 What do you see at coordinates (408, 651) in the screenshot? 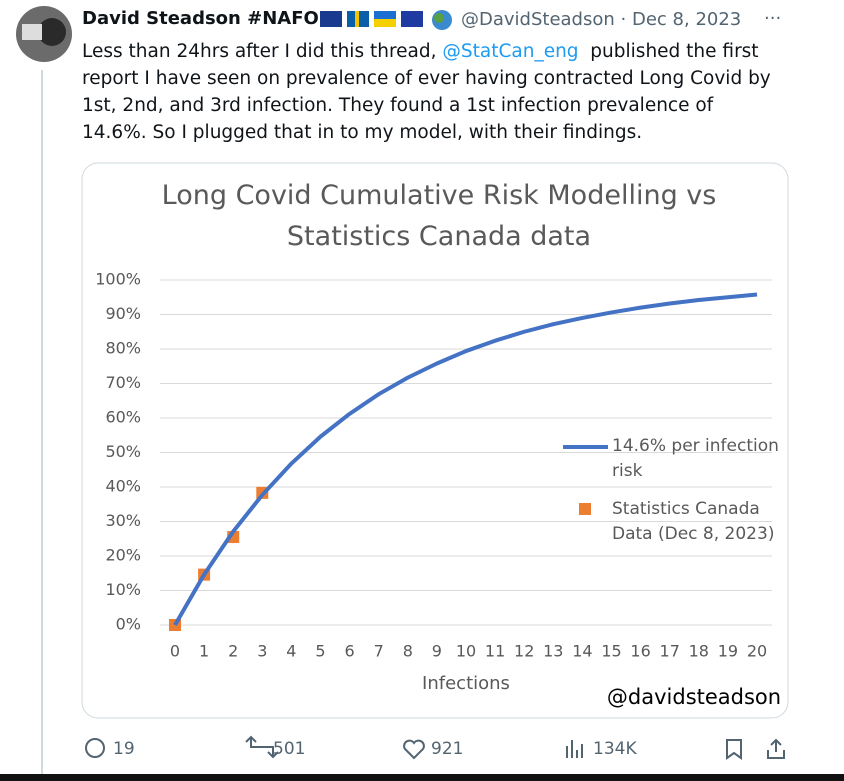
I see `x-tick-label: 8` at bounding box center [408, 651].